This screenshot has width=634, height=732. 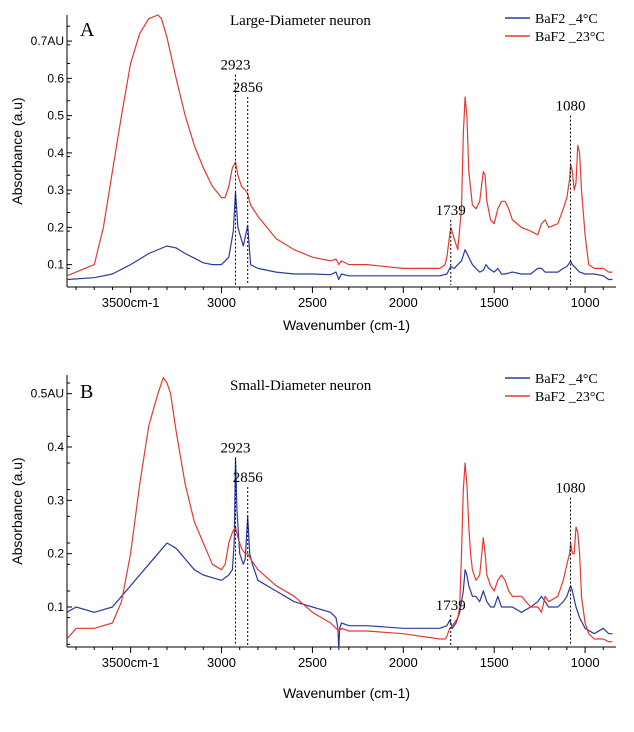 I want to click on y-tick-label: 0.7AU, so click(x=47, y=41).